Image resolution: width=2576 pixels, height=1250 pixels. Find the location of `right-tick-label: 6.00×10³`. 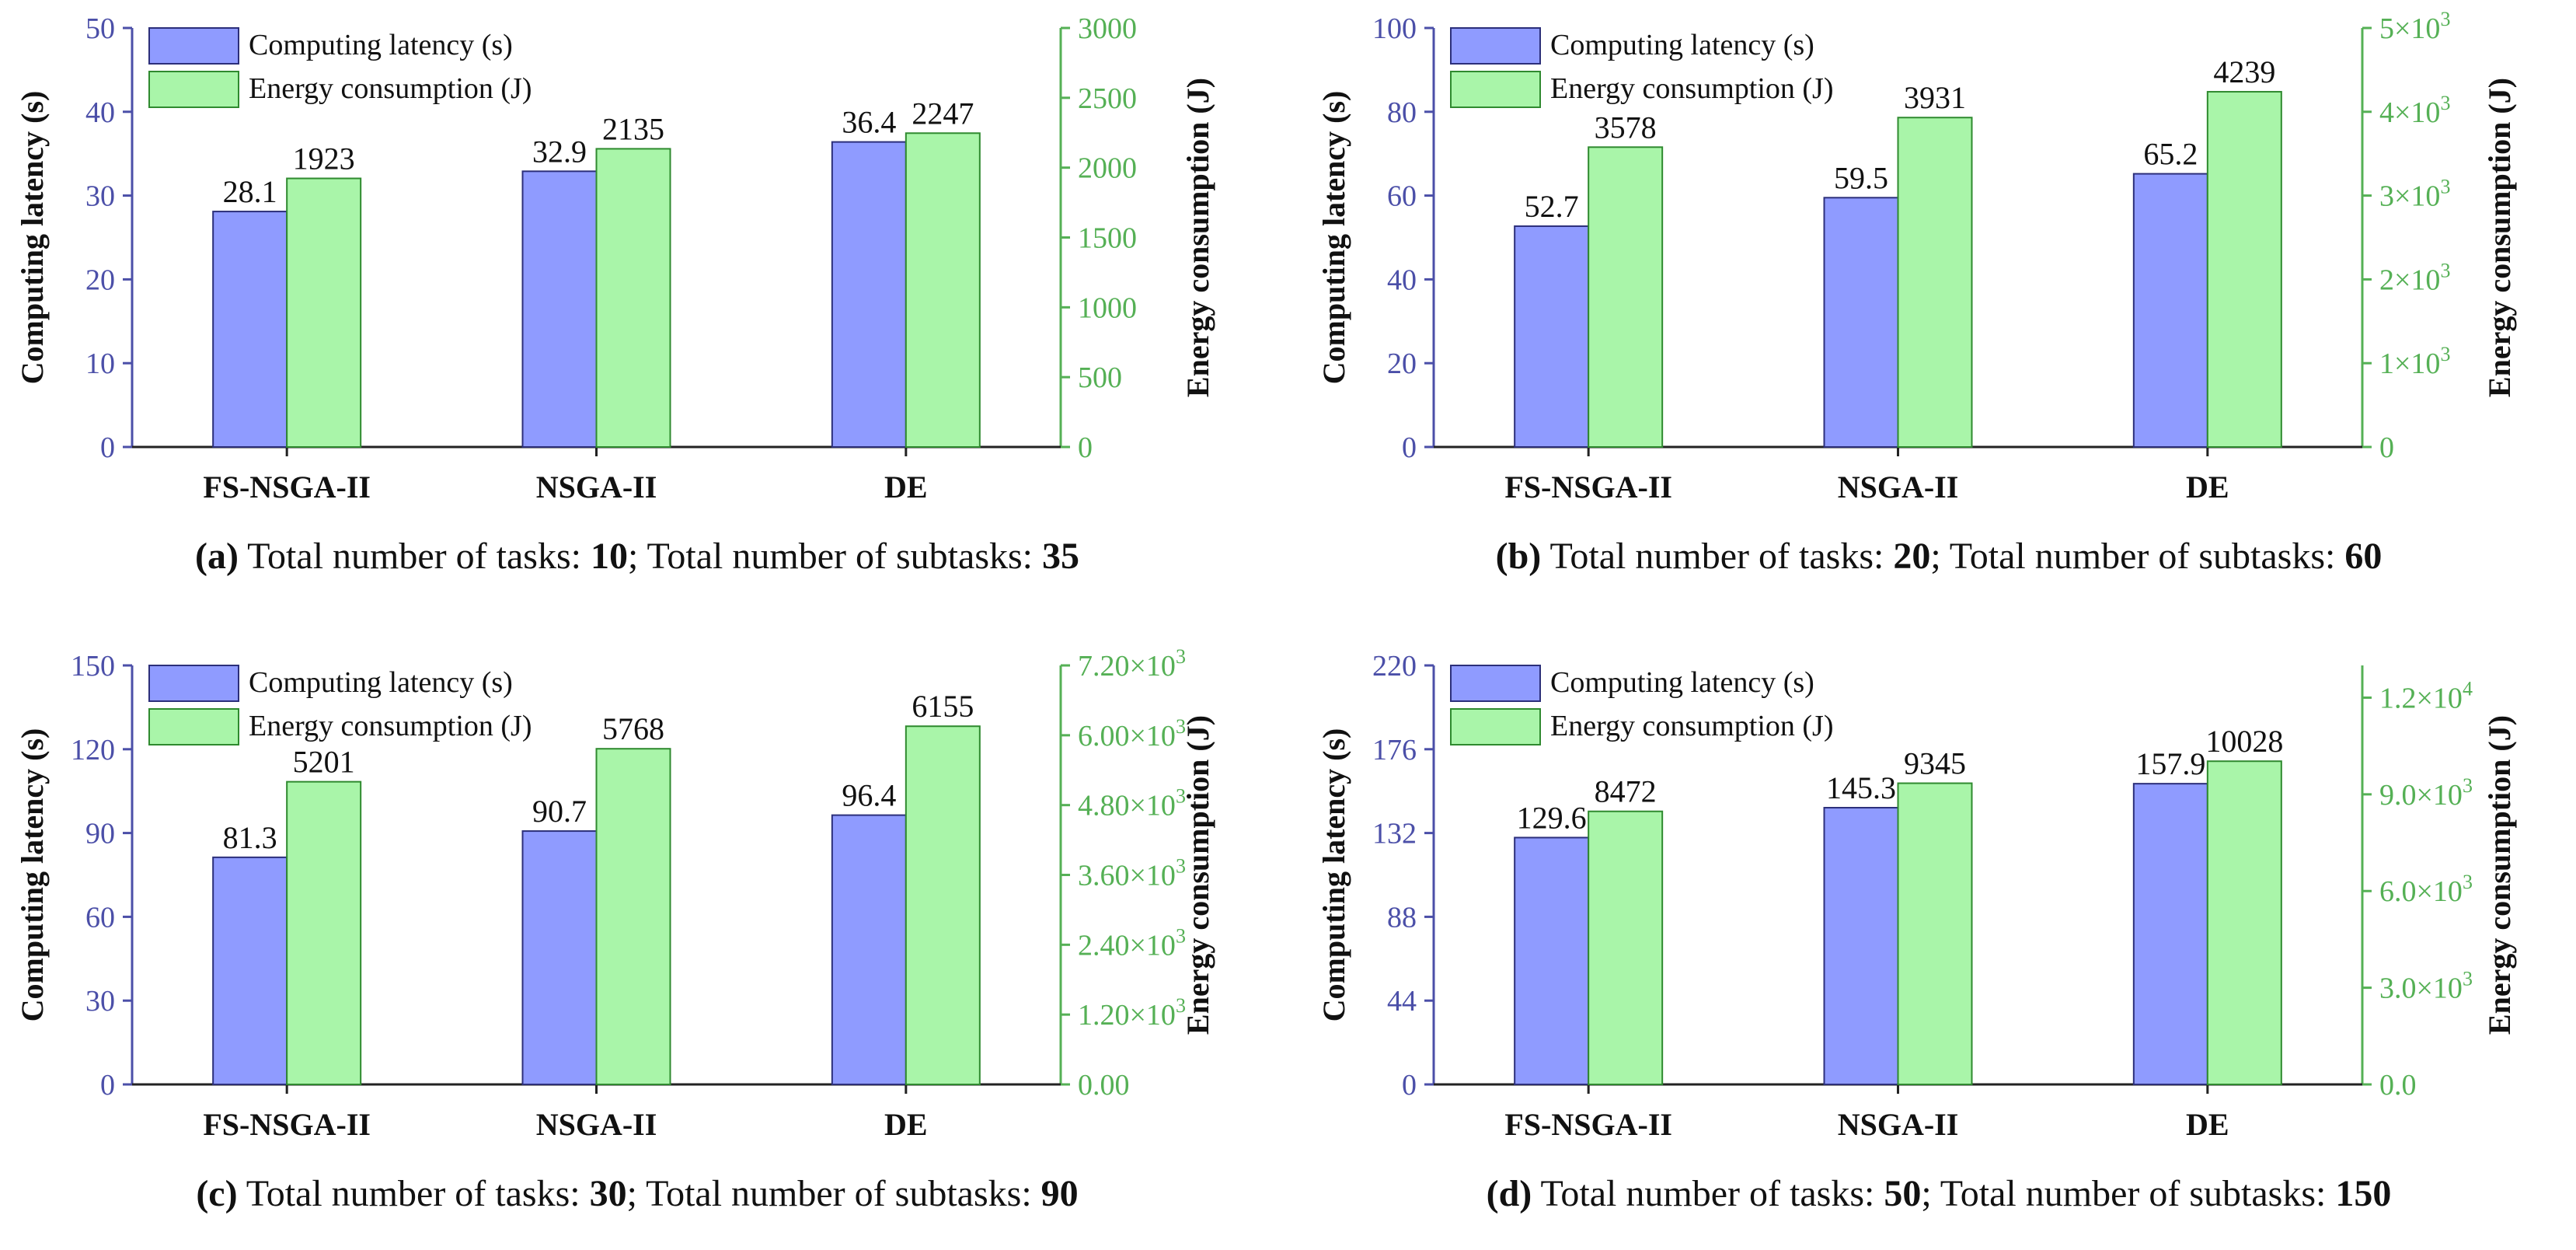

right-tick-label: 6.00×10³ is located at coordinates (1132, 733).